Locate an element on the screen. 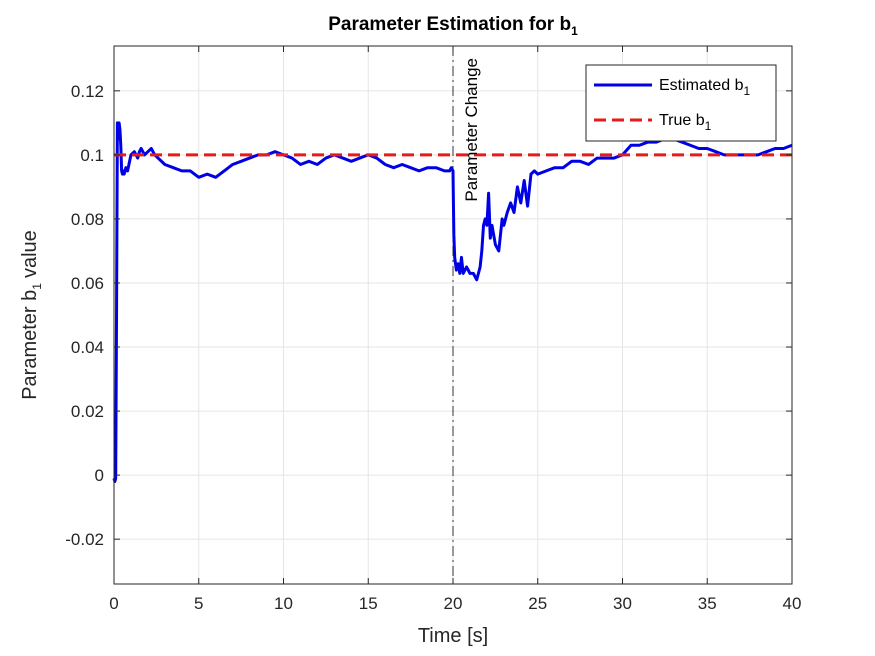  legend-entry-name: Estimated b is located at coordinates (701, 85).